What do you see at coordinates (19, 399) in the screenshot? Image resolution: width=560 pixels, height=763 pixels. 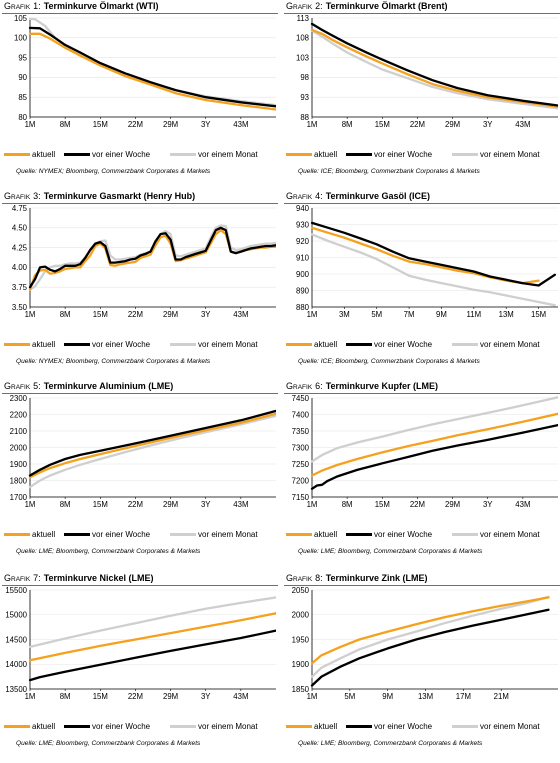 I see `y-tick-label: 2300` at bounding box center [19, 399].